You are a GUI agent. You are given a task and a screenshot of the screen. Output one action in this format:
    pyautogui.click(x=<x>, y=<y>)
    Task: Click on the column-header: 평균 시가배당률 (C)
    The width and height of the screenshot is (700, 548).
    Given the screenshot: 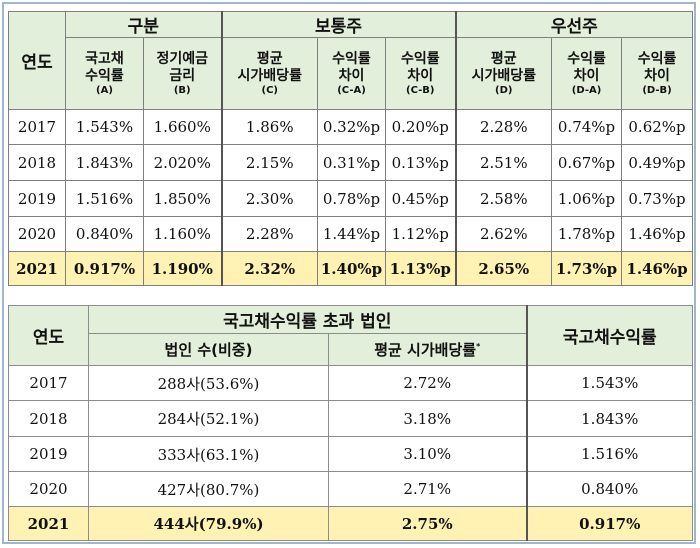 What is the action you would take?
    pyautogui.click(x=269, y=73)
    